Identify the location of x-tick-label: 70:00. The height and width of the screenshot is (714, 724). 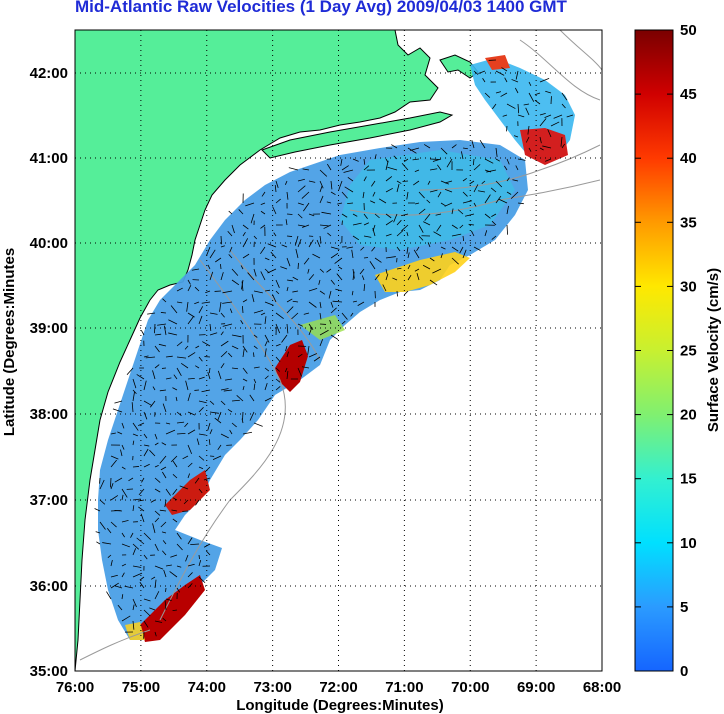
(470, 687).